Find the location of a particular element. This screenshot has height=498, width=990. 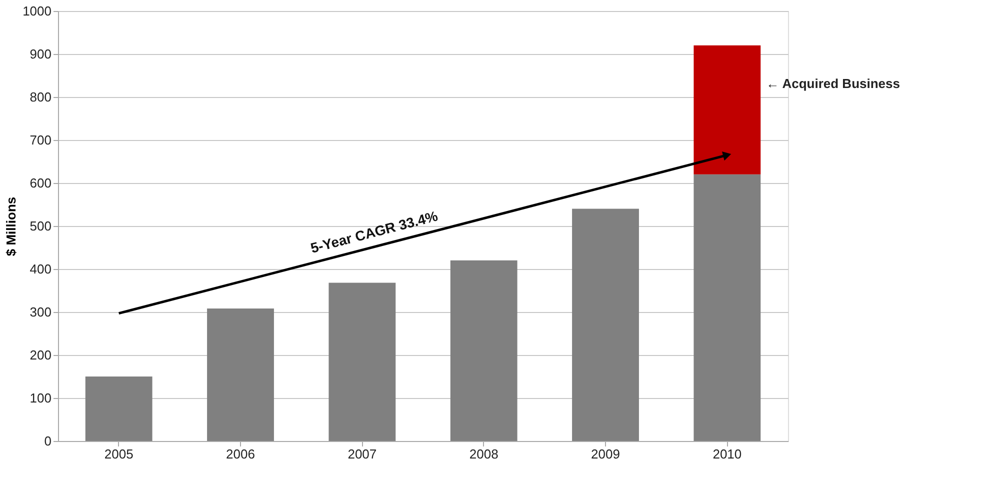

y-tick-label: 300 is located at coordinates (41, 312).